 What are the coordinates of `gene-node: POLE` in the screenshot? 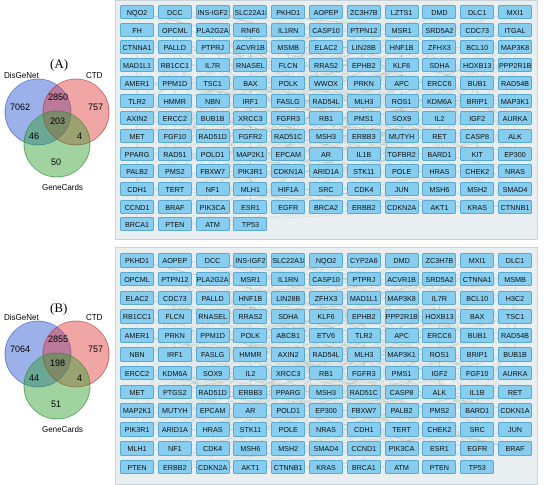 It's located at (401, 171).